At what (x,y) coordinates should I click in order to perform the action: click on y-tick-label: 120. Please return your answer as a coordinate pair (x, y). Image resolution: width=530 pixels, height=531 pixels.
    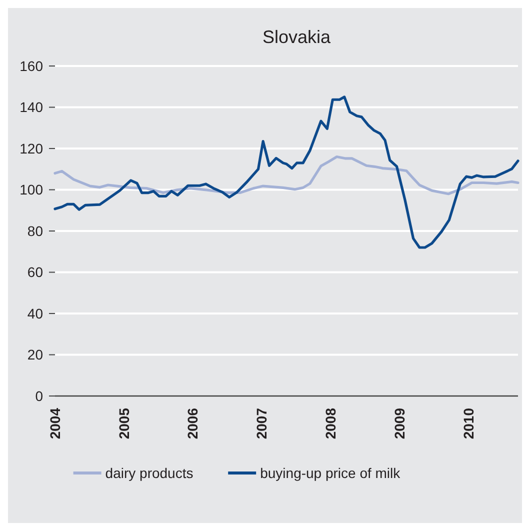
    Looking at the image, I should click on (32, 148).